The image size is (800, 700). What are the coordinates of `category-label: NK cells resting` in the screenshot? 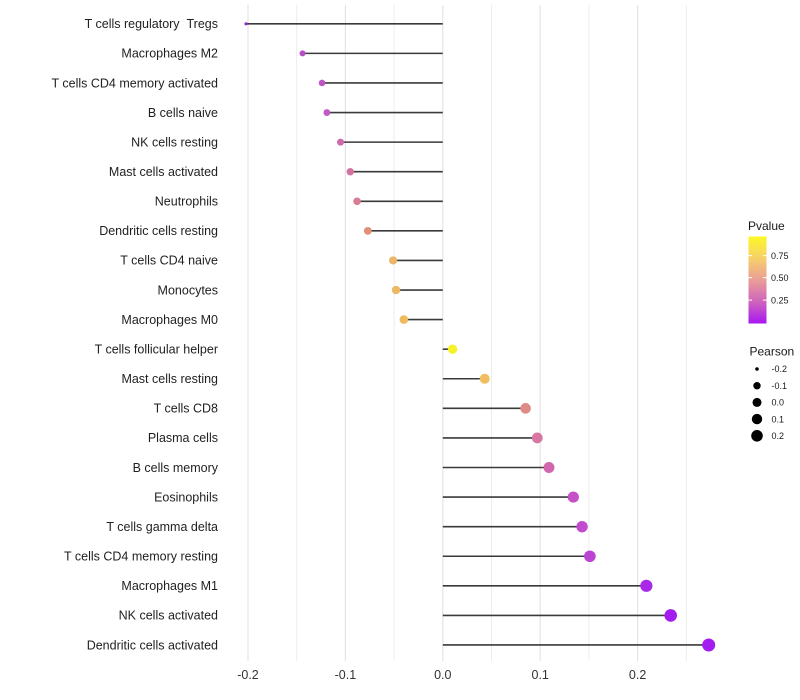 It's located at (174, 142).